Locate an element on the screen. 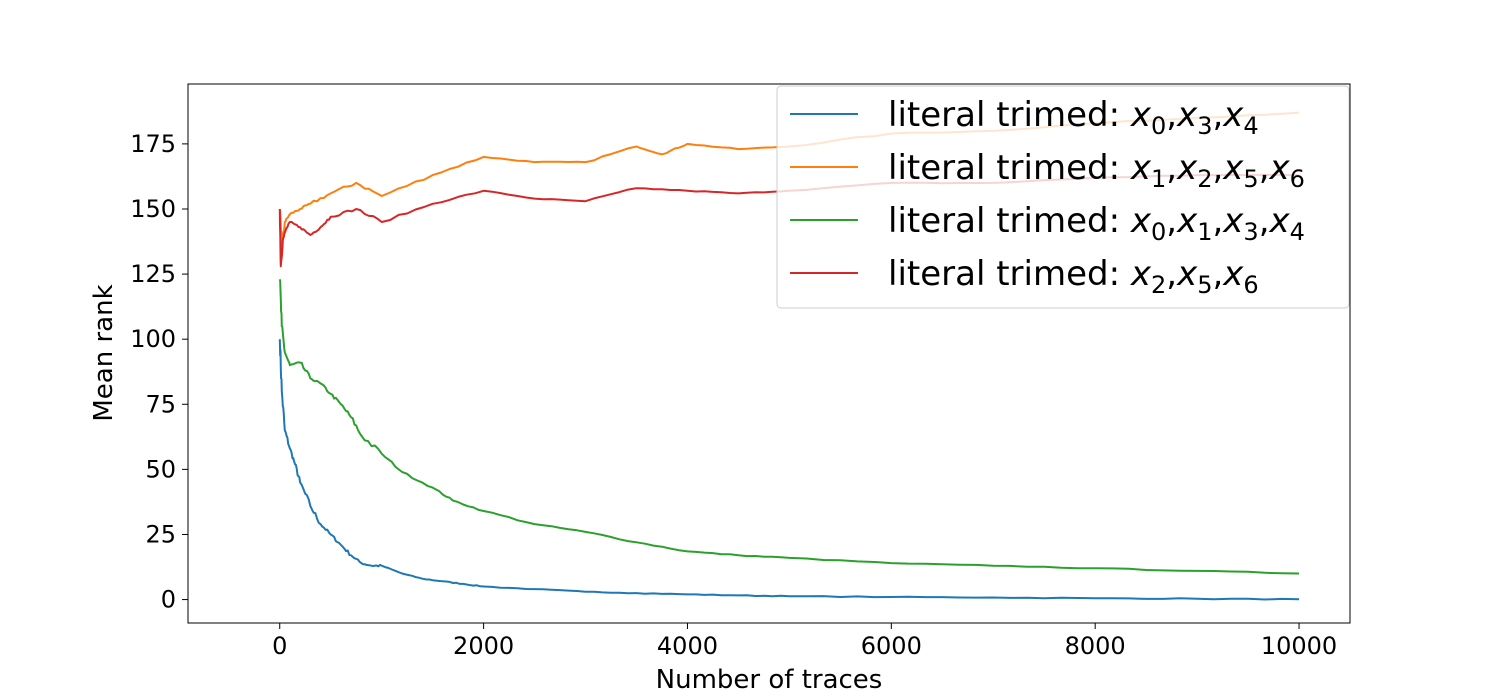 This screenshot has width=1500, height=700. y-tick-label-1: 25 is located at coordinates (160, 534).